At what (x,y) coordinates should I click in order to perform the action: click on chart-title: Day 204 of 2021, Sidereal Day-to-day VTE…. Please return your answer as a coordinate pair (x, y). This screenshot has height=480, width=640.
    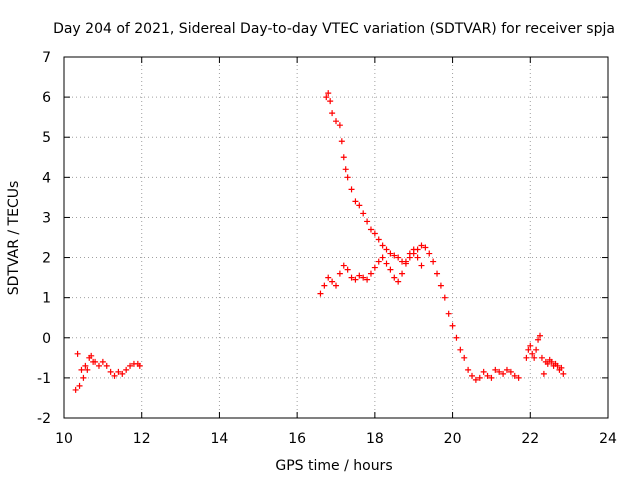
    Looking at the image, I should click on (334, 29).